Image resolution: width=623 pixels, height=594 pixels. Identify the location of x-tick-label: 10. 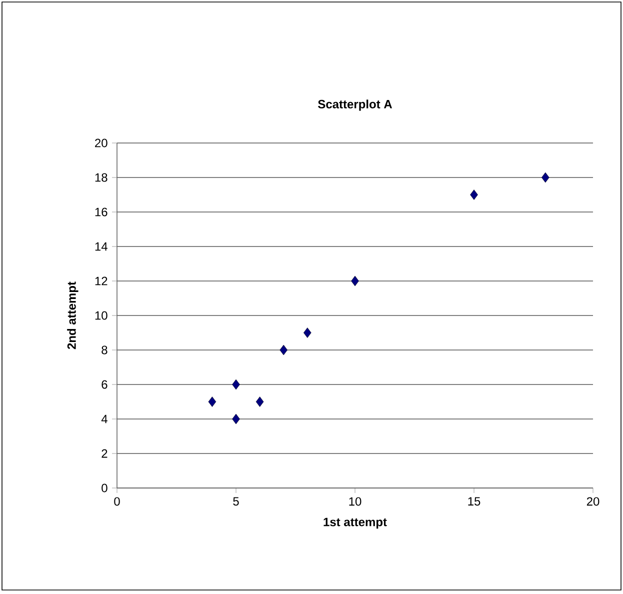
(355, 501).